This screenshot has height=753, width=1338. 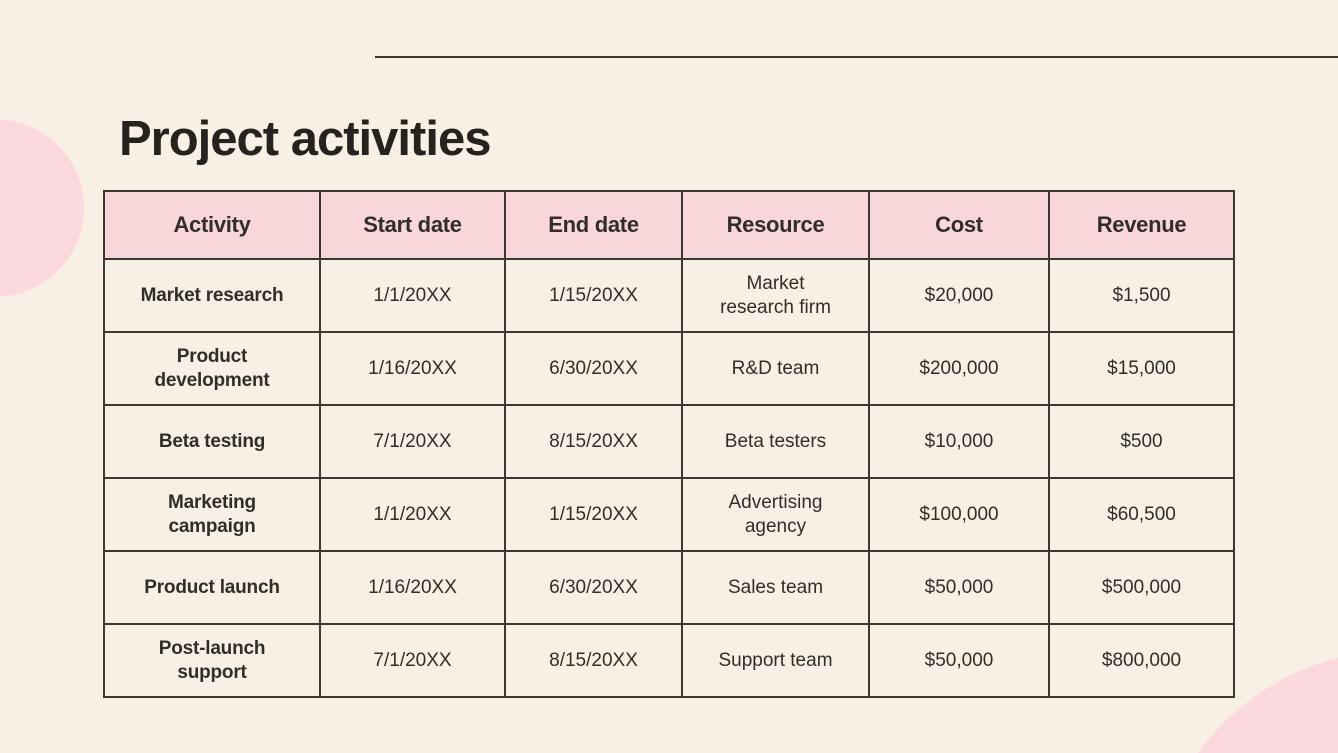 What do you see at coordinates (775, 295) in the screenshot?
I see `table-cell: Market research firm` at bounding box center [775, 295].